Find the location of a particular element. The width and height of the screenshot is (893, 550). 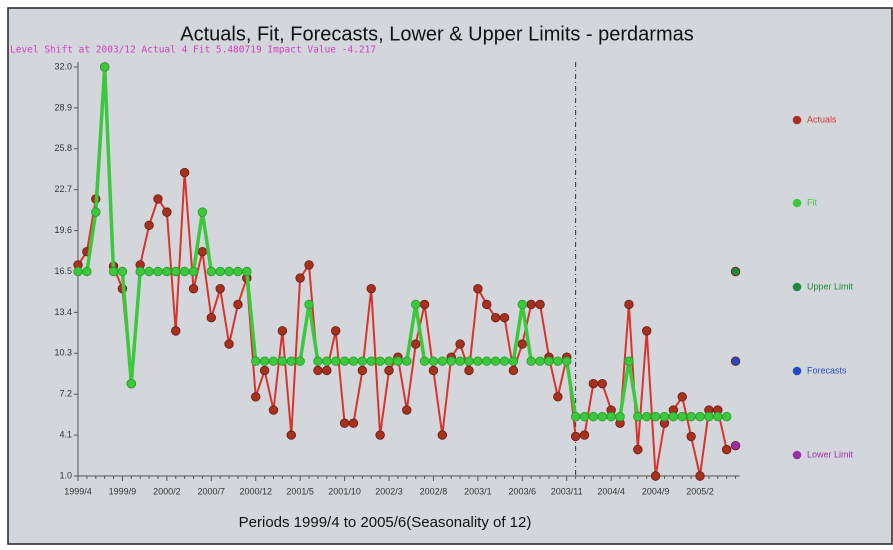

legend-label: Forecasts is located at coordinates (827, 370).